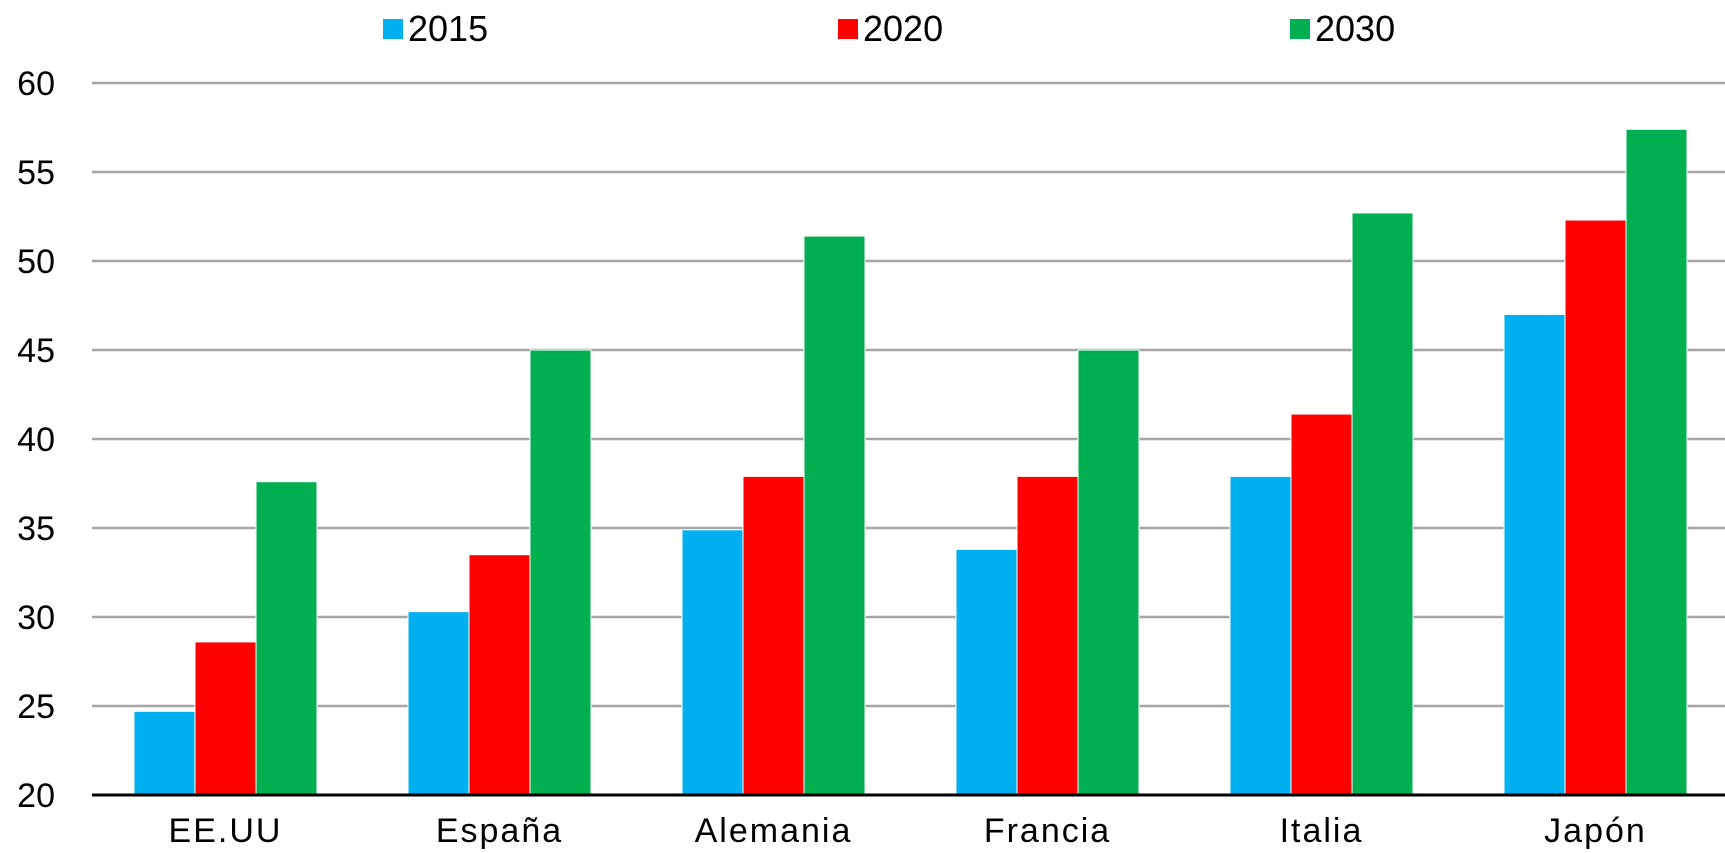 The height and width of the screenshot is (853, 1725). I want to click on y-tick-label: 25, so click(36, 707).